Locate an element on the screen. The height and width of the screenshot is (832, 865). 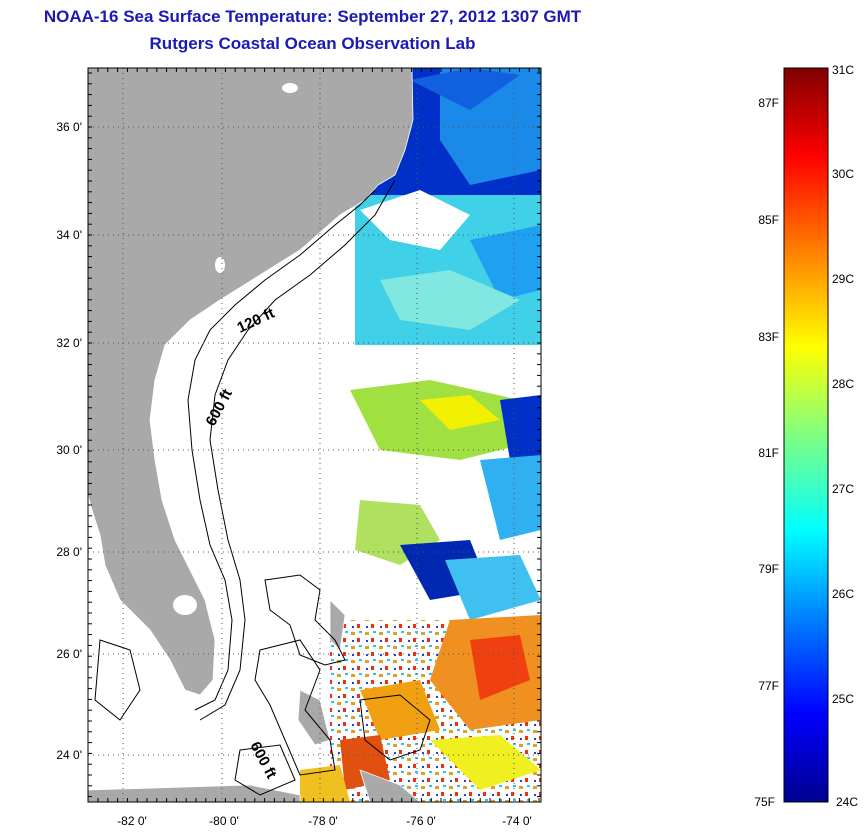
cb-label-81f: 81F is located at coordinates (768, 453).